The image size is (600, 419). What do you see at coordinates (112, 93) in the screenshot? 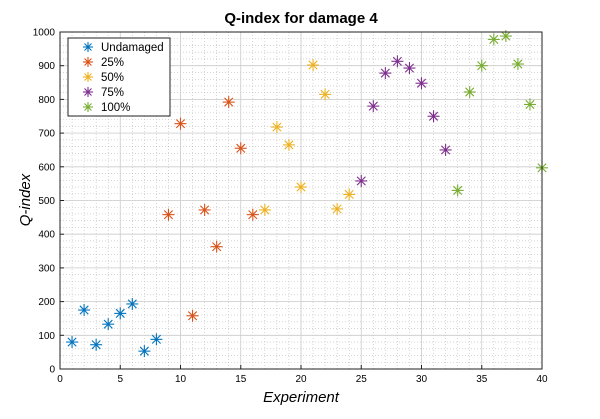
I see `legend-label: 75%` at bounding box center [112, 93].